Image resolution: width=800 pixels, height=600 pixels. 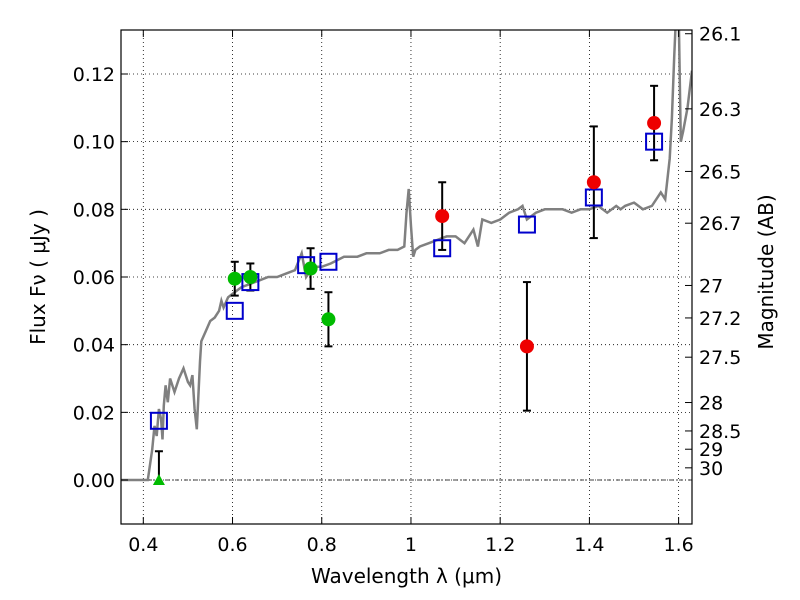 What do you see at coordinates (720, 358) in the screenshot?
I see `right-axis-tick-label: 27.5` at bounding box center [720, 358].